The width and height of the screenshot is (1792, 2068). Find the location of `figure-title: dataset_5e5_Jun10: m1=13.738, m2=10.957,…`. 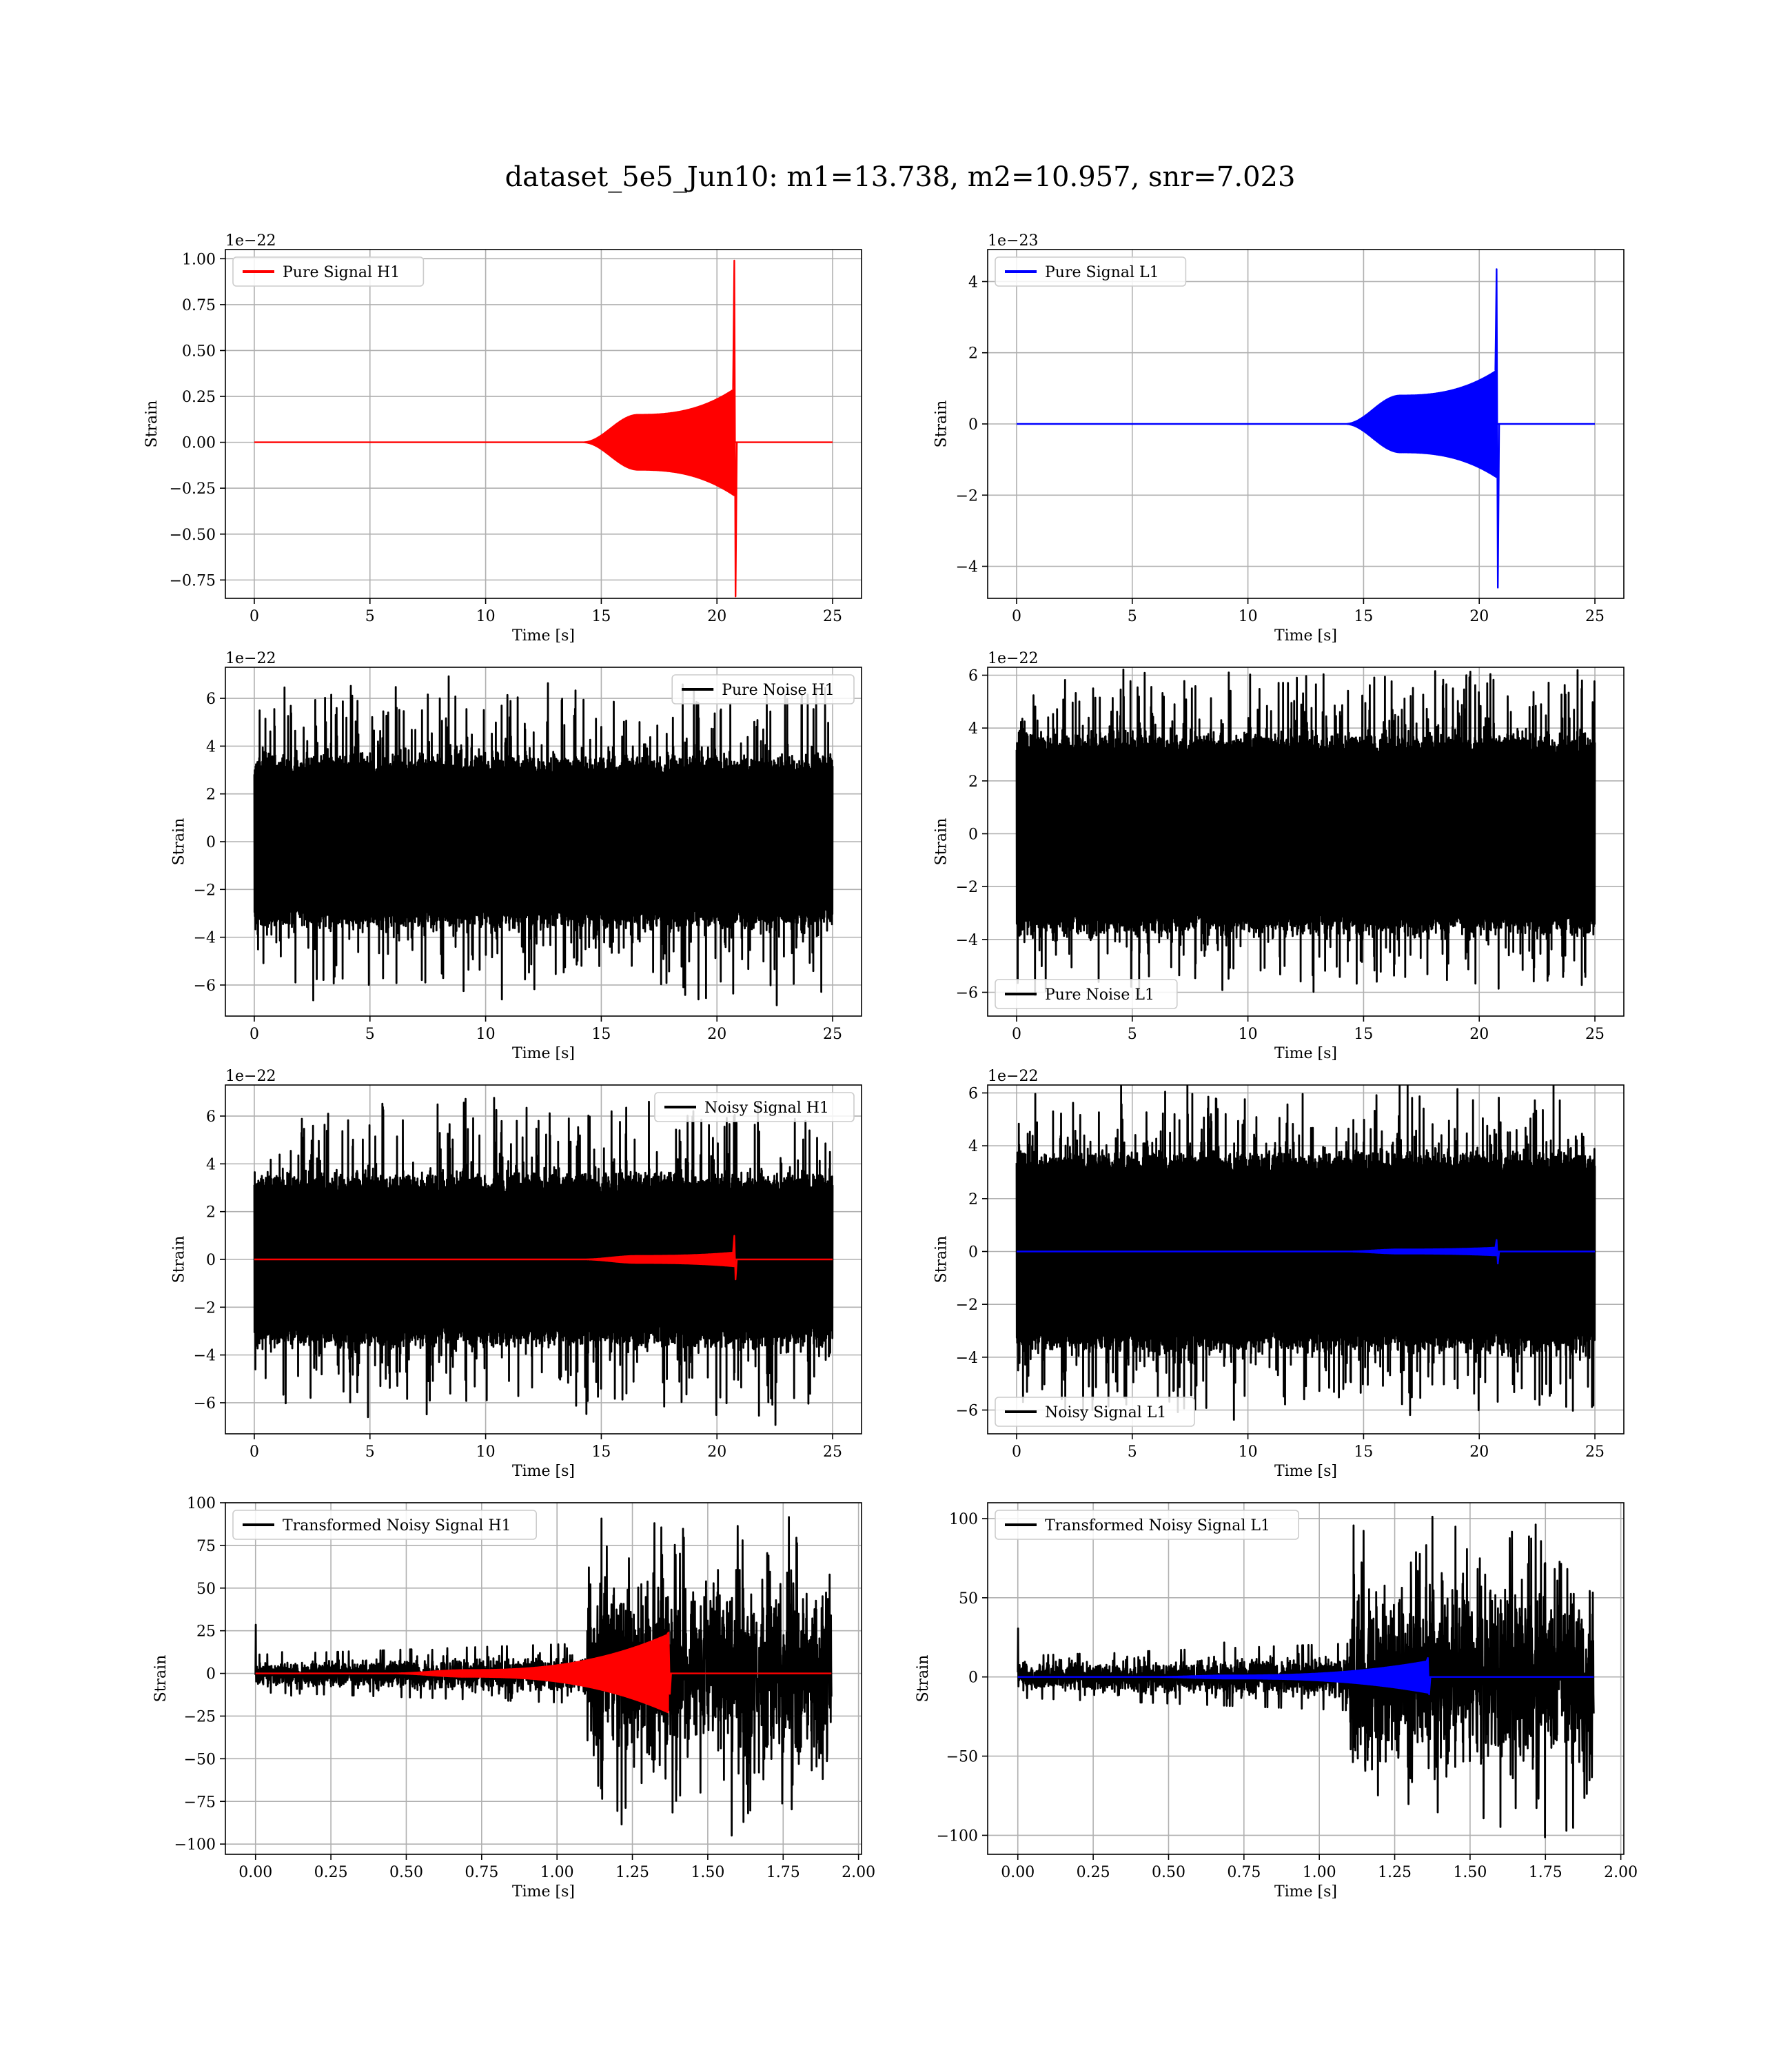

figure-title: dataset_5e5_Jun10: m1=13.738, m2=10.957,… is located at coordinates (900, 177).